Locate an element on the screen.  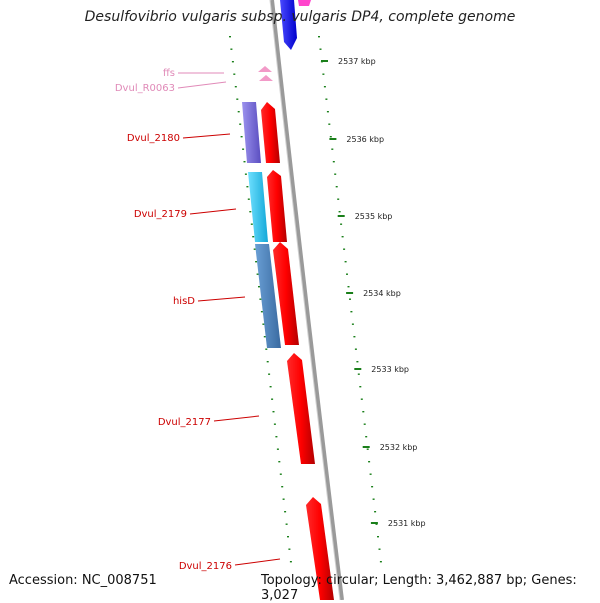
scale-label: 2533 kbp is located at coordinates (390, 369).